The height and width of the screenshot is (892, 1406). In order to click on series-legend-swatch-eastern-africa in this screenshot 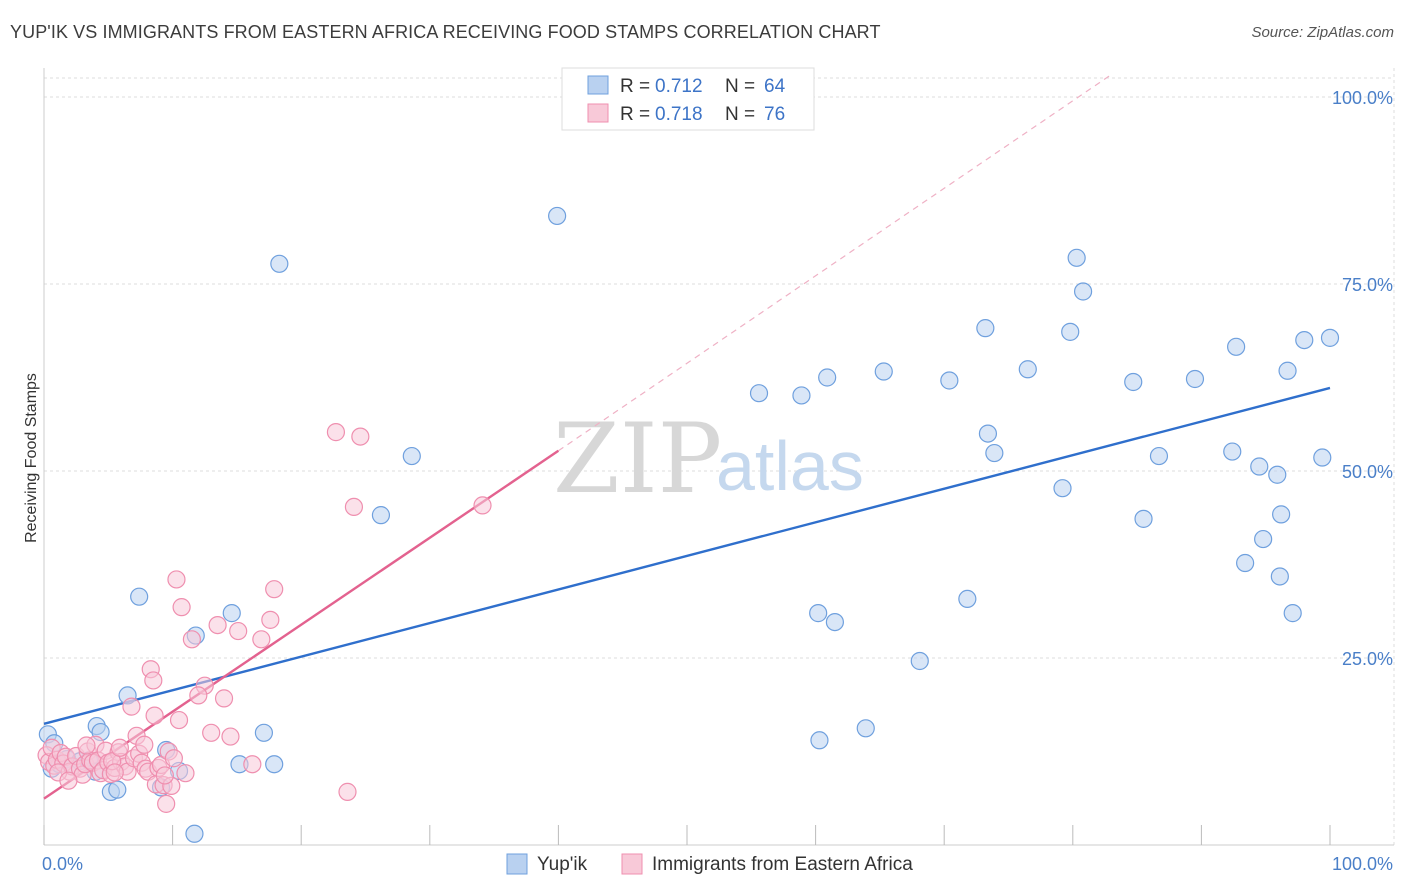, I will do `click(632, 864)`.